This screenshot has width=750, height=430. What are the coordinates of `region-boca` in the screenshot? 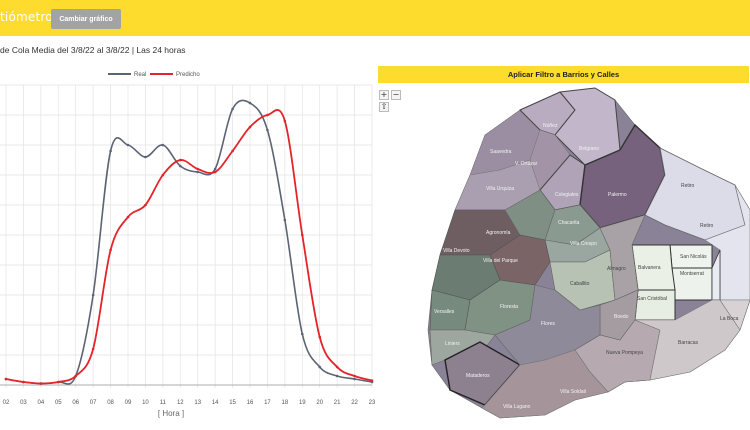 It's located at (734, 315).